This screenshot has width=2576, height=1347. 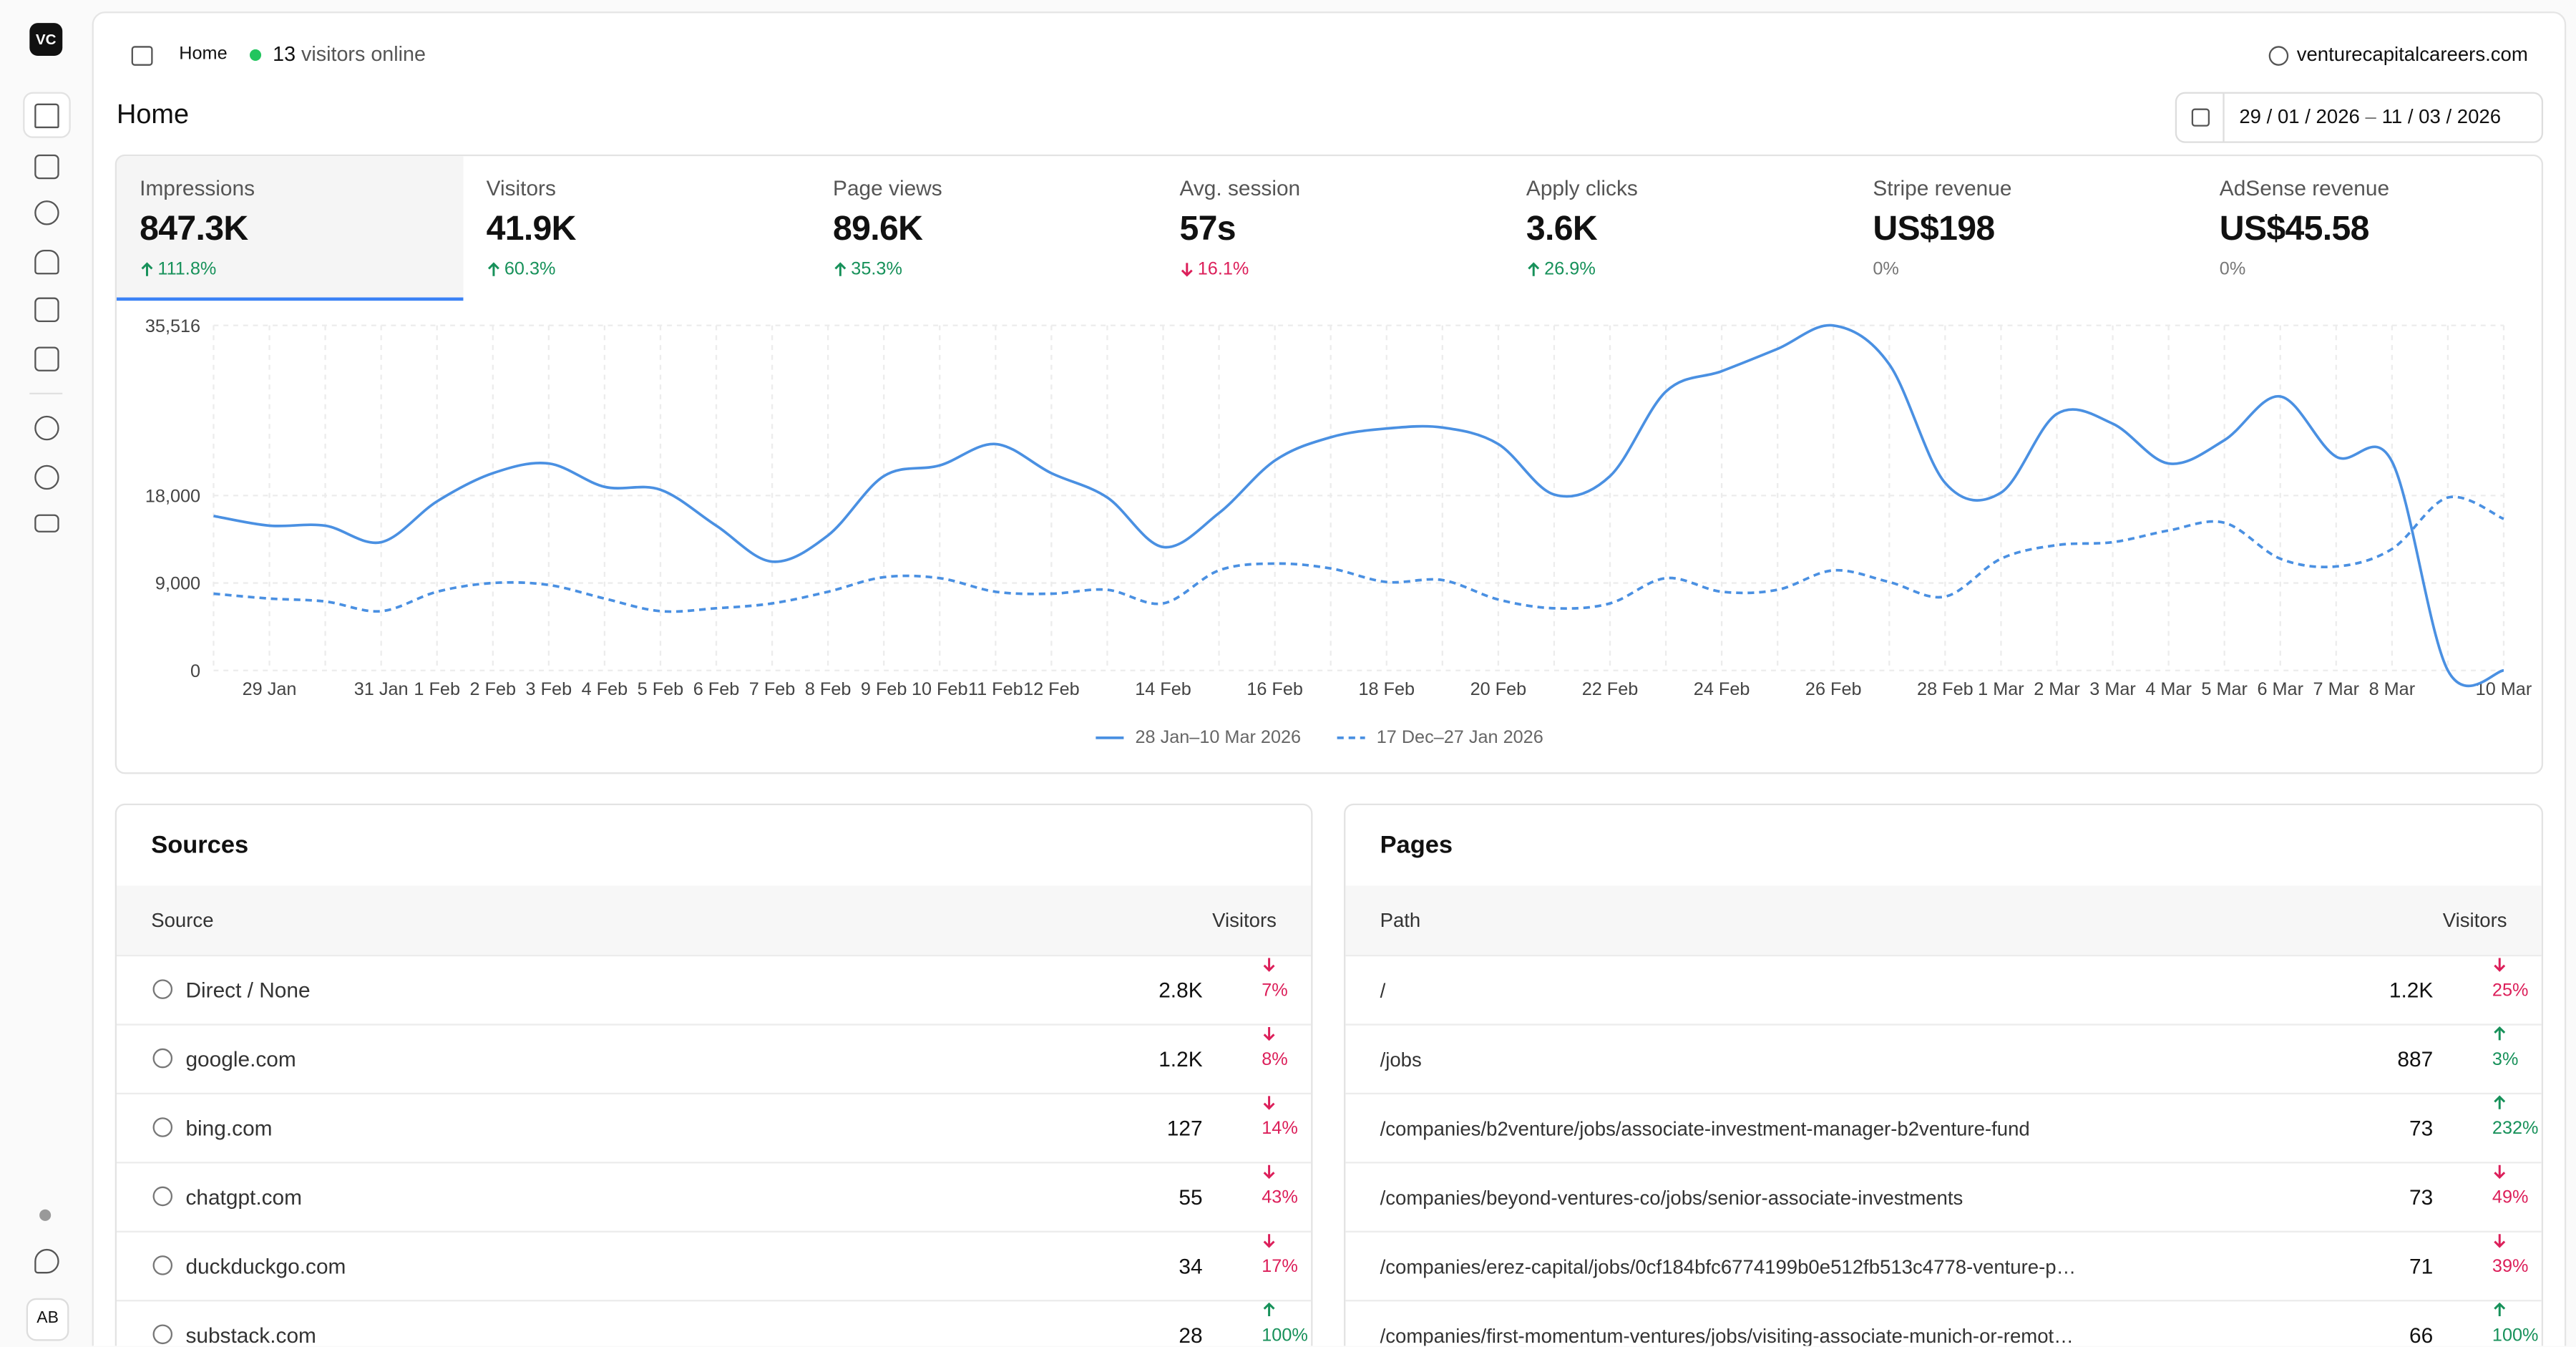 What do you see at coordinates (177, 584) in the screenshot?
I see `y-tick-label: 9,000` at bounding box center [177, 584].